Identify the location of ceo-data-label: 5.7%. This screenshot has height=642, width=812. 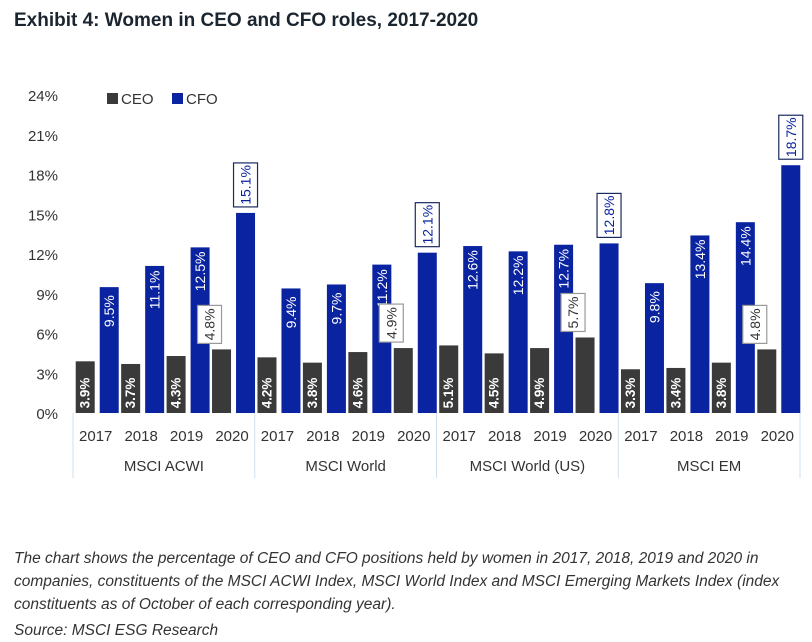
(573, 313).